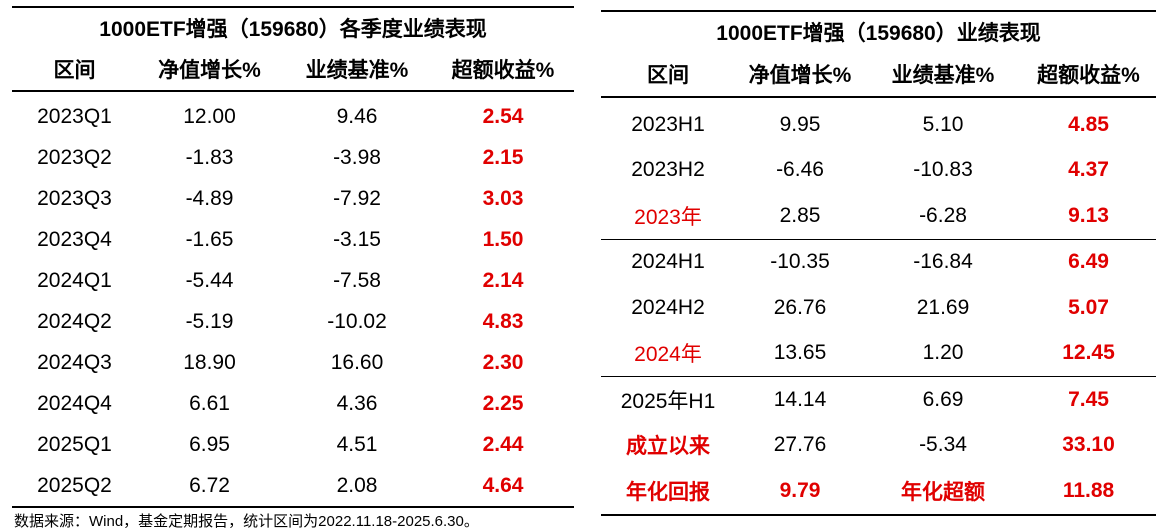 The image size is (1156, 532). Describe the element at coordinates (74, 403) in the screenshot. I see `period-cell: 2024Q4` at that location.